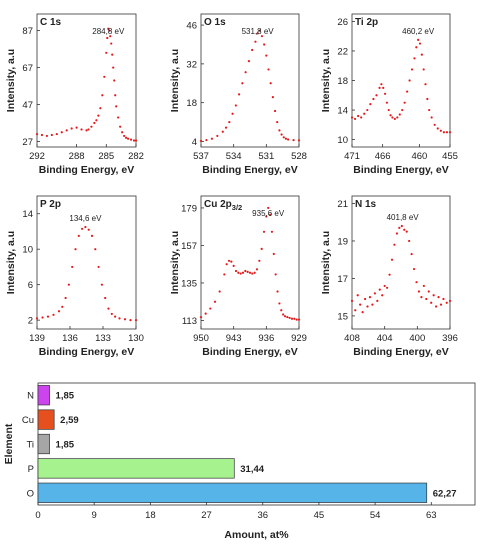 The height and width of the screenshot is (550, 493). What do you see at coordinates (352, 338) in the screenshot?
I see `x-tick-label: 408` at bounding box center [352, 338].